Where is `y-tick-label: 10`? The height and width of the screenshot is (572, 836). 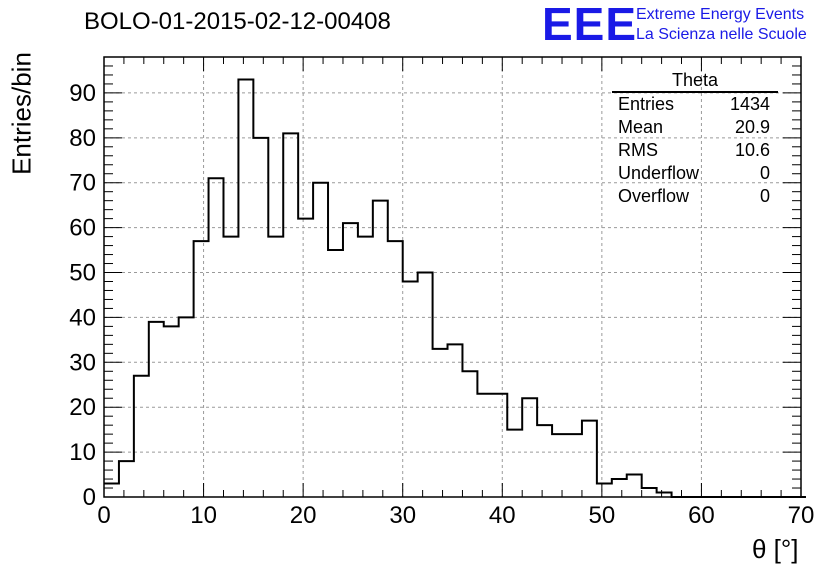 y-tick-label: 10 is located at coordinates (82, 452).